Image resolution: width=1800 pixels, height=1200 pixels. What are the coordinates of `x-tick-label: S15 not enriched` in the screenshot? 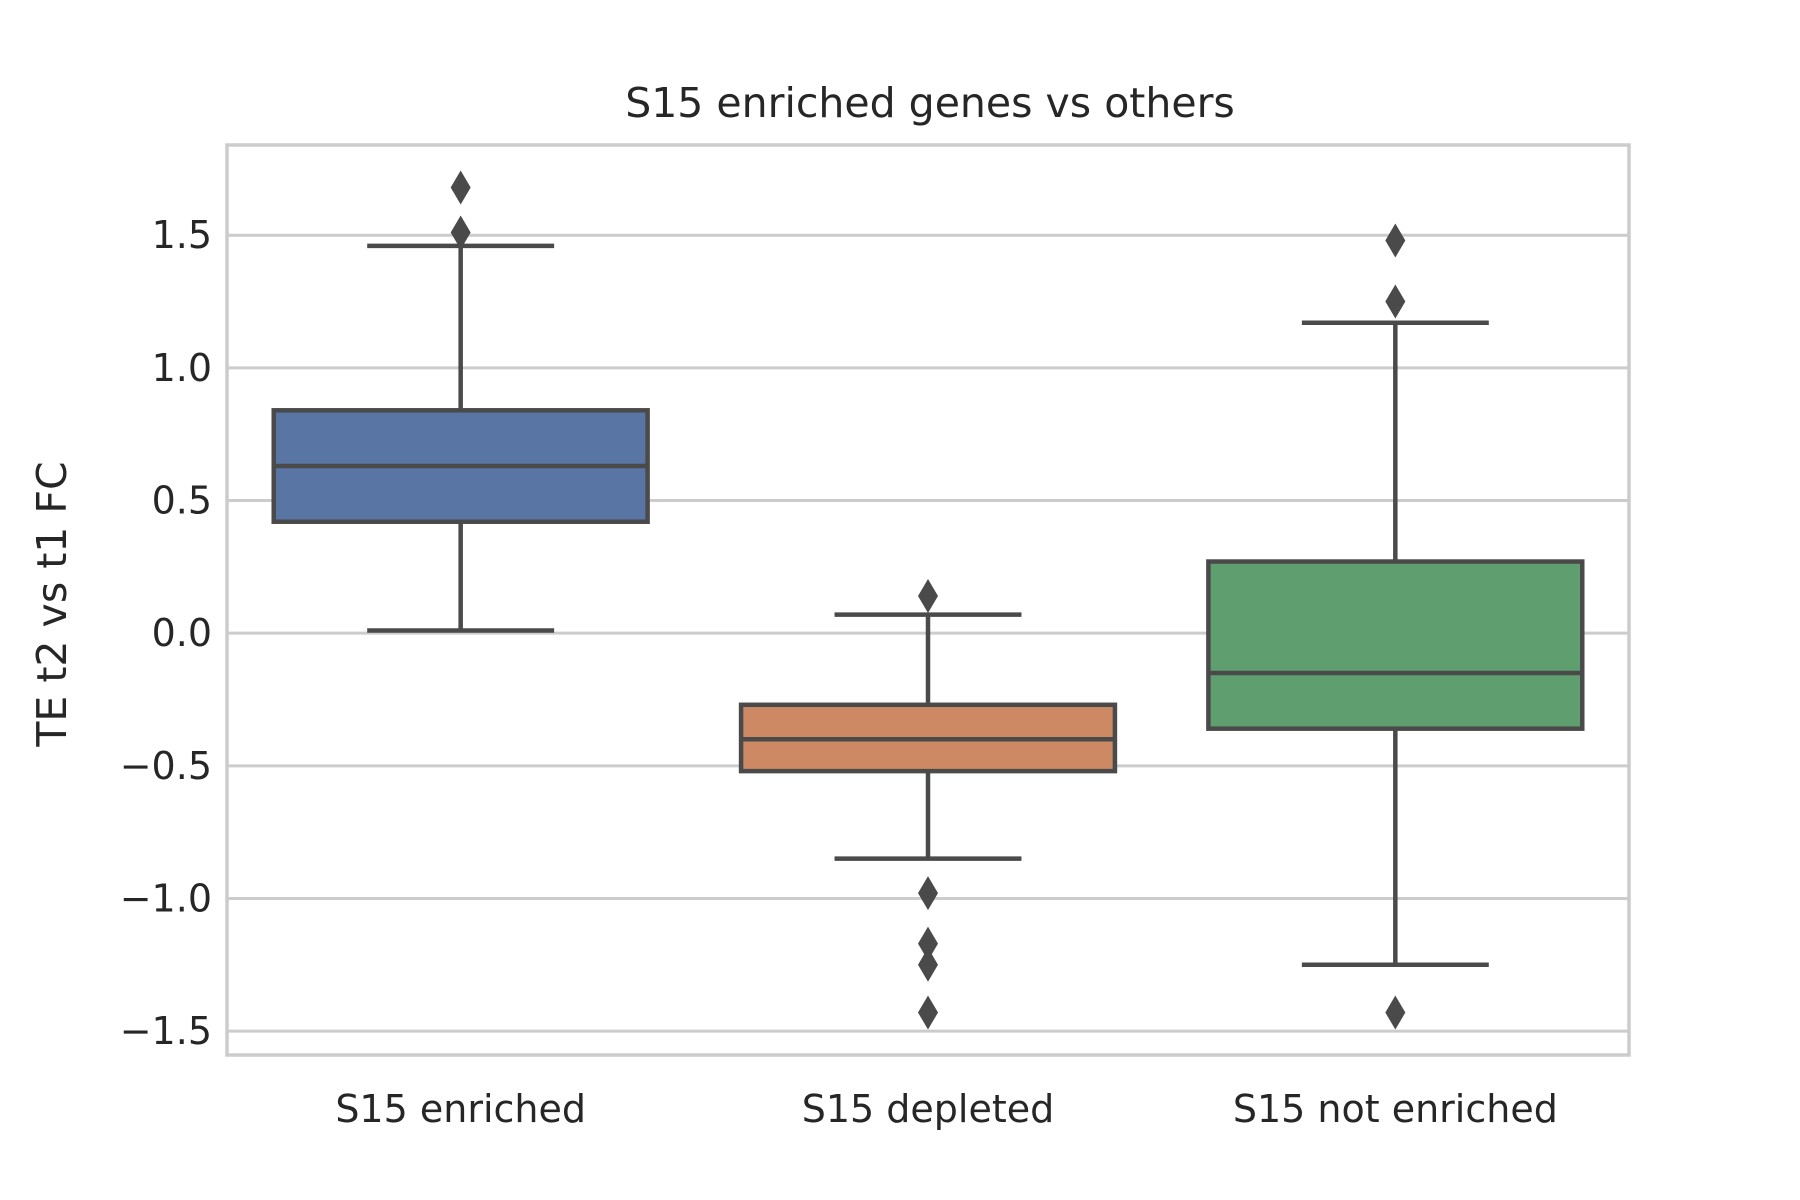 It's located at (1395, 1109).